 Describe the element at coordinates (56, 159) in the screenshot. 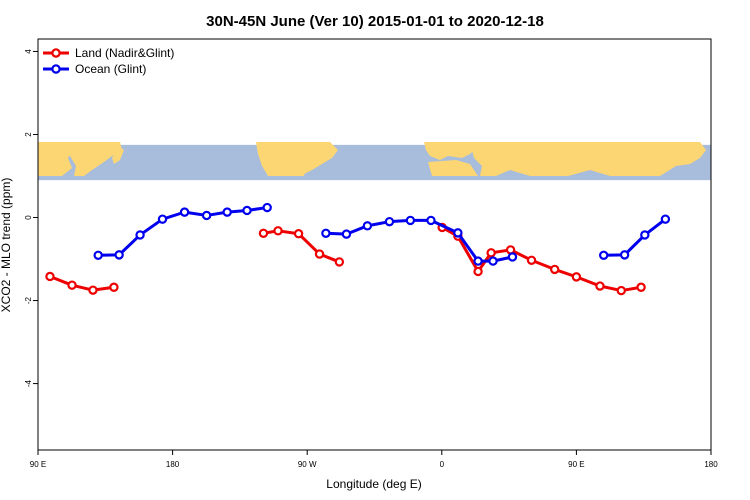

I see `map-land-asia-west` at that location.